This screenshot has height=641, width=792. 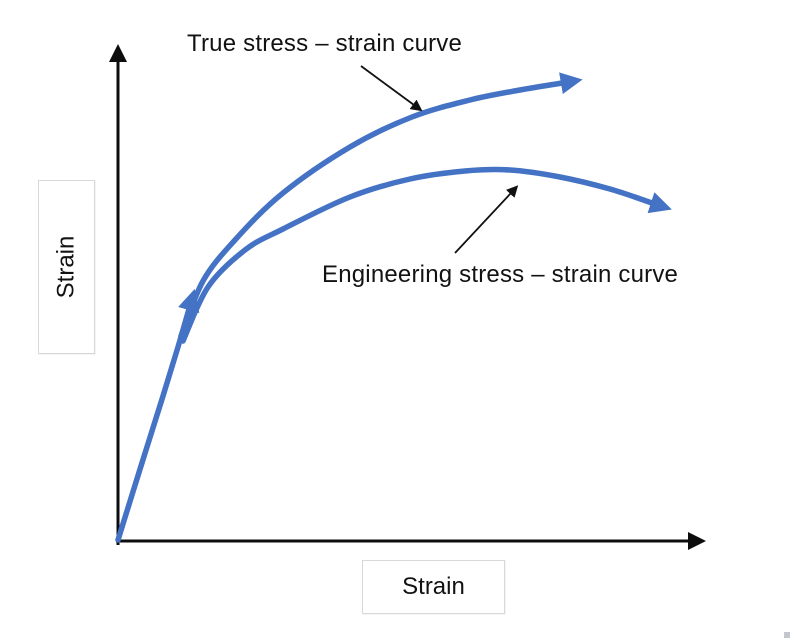 I want to click on x-axis-label-box: Strain, so click(x=433, y=587).